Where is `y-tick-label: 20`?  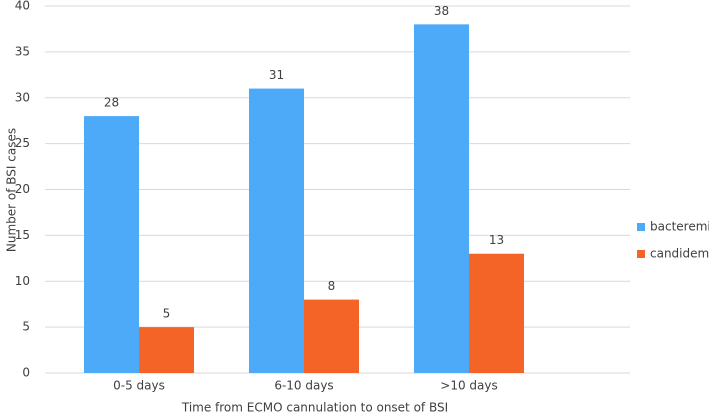 y-tick-label: 20 is located at coordinates (22, 189).